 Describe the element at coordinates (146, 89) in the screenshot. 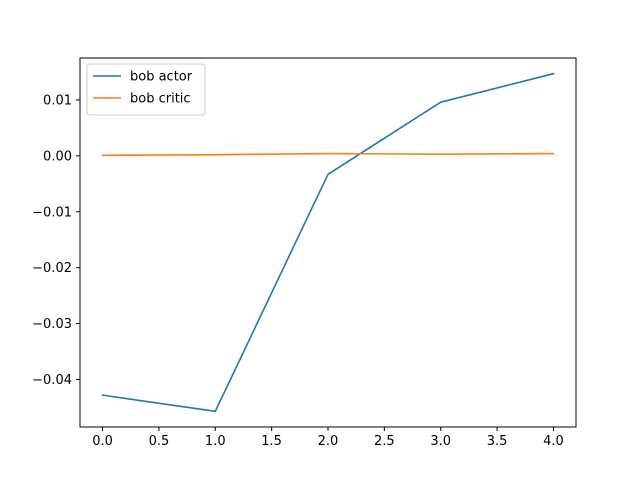

I see `legend: bob actor bob critic` at that location.